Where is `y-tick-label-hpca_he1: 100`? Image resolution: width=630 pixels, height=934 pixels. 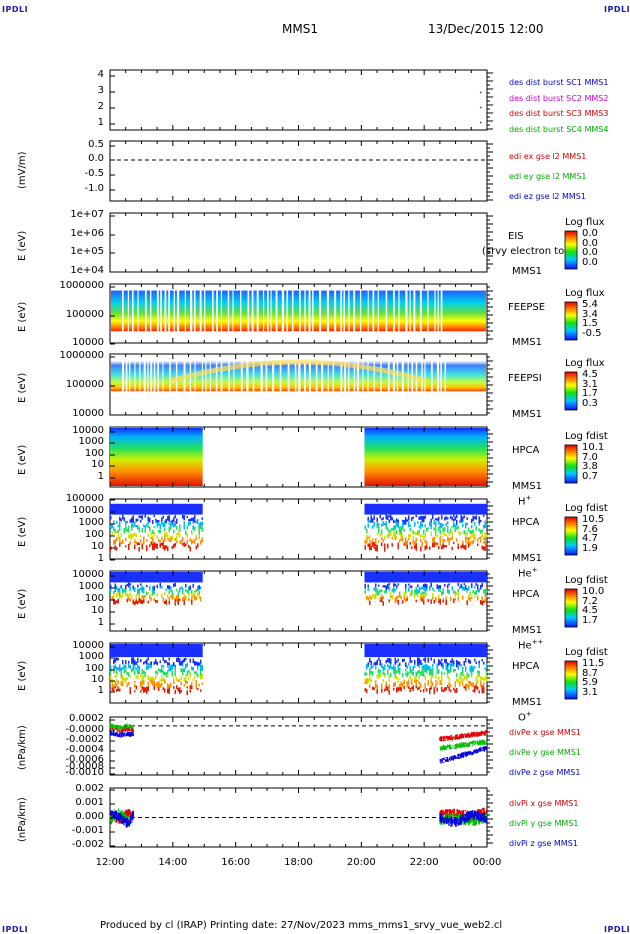 y-tick-label-hpca_he1: 100 is located at coordinates (94, 534).